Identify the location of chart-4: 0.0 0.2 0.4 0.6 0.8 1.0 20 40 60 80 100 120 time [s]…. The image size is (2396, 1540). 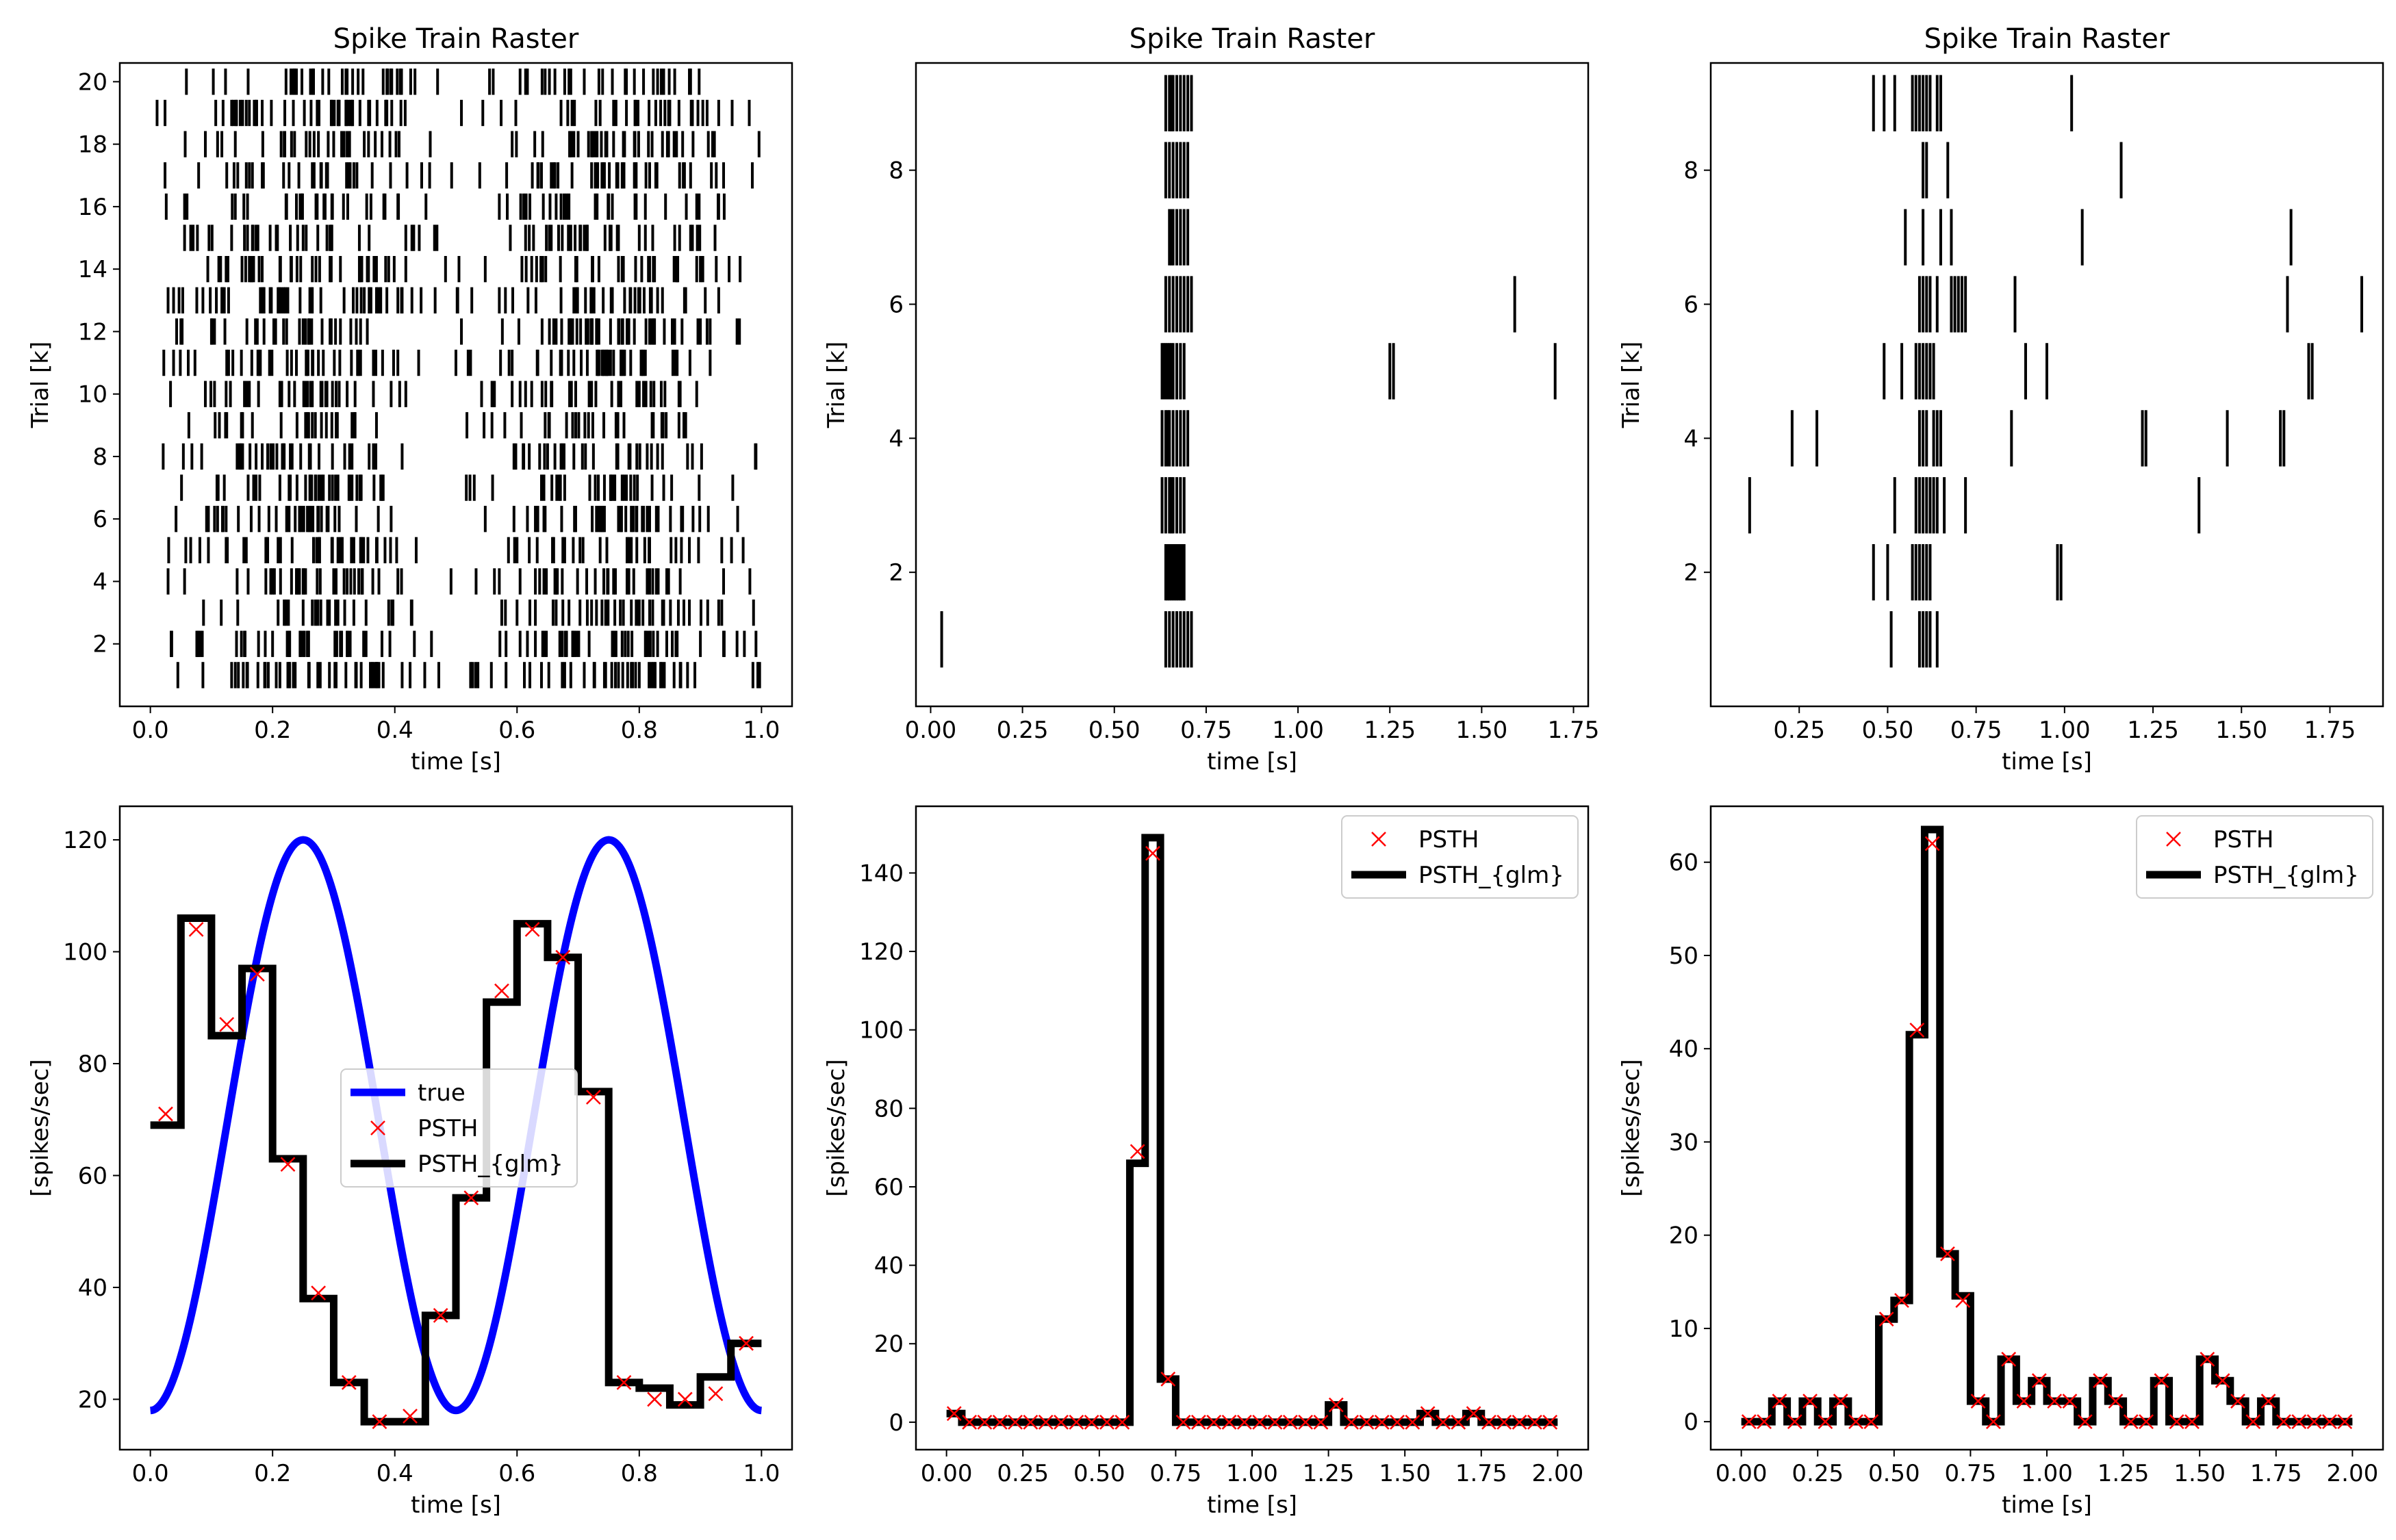
(410, 1162).